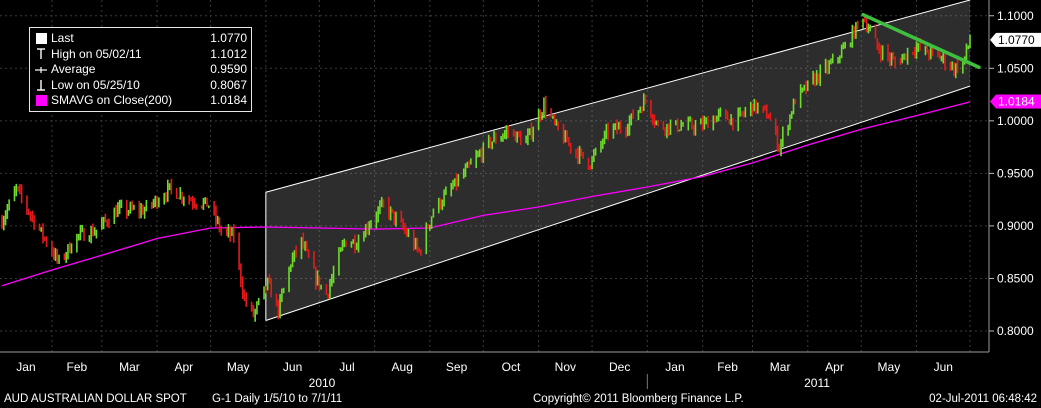 The image size is (1041, 408). I want to click on y-tick-label: 0.9000, so click(1015, 226).